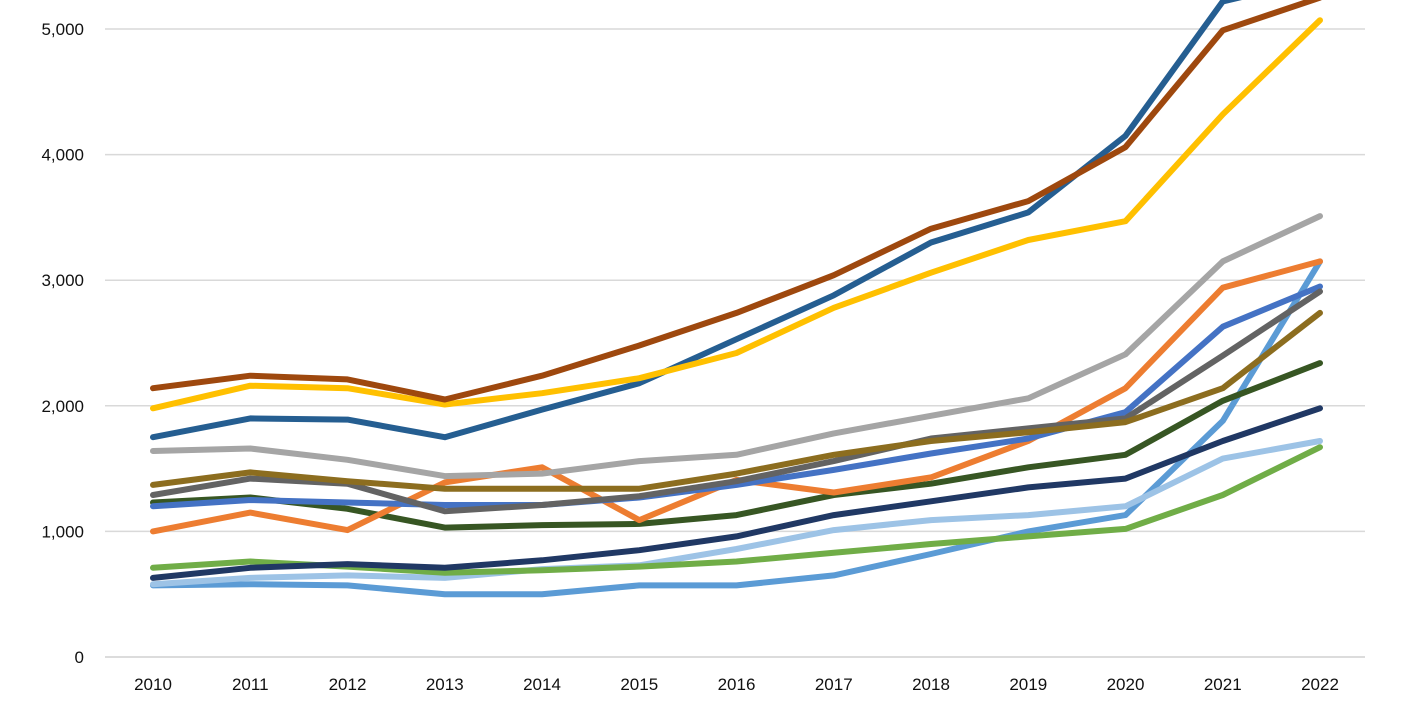  I want to click on x-tick-label: 2019, so click(1028, 684).